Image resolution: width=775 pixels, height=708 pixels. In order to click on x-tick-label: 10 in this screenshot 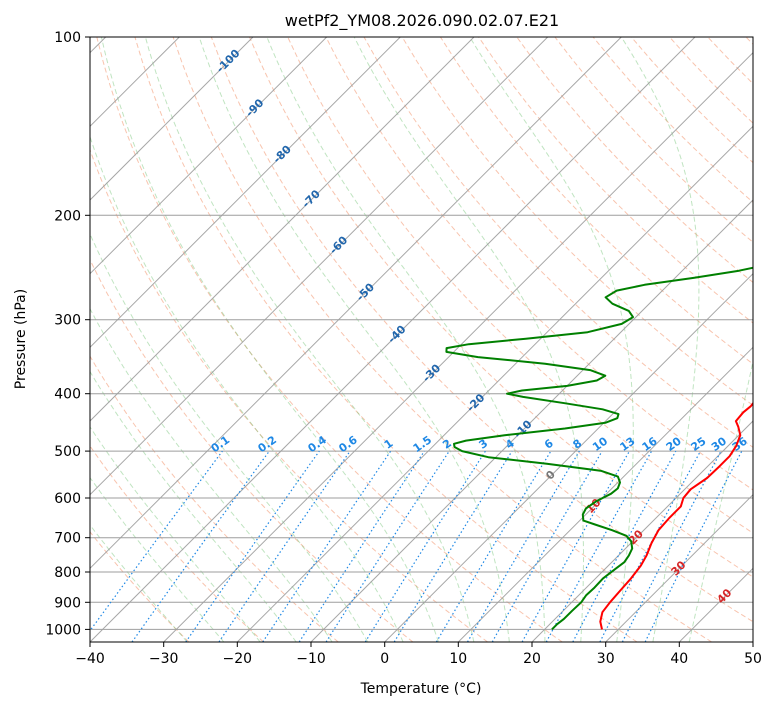, I will do `click(458, 659)`.